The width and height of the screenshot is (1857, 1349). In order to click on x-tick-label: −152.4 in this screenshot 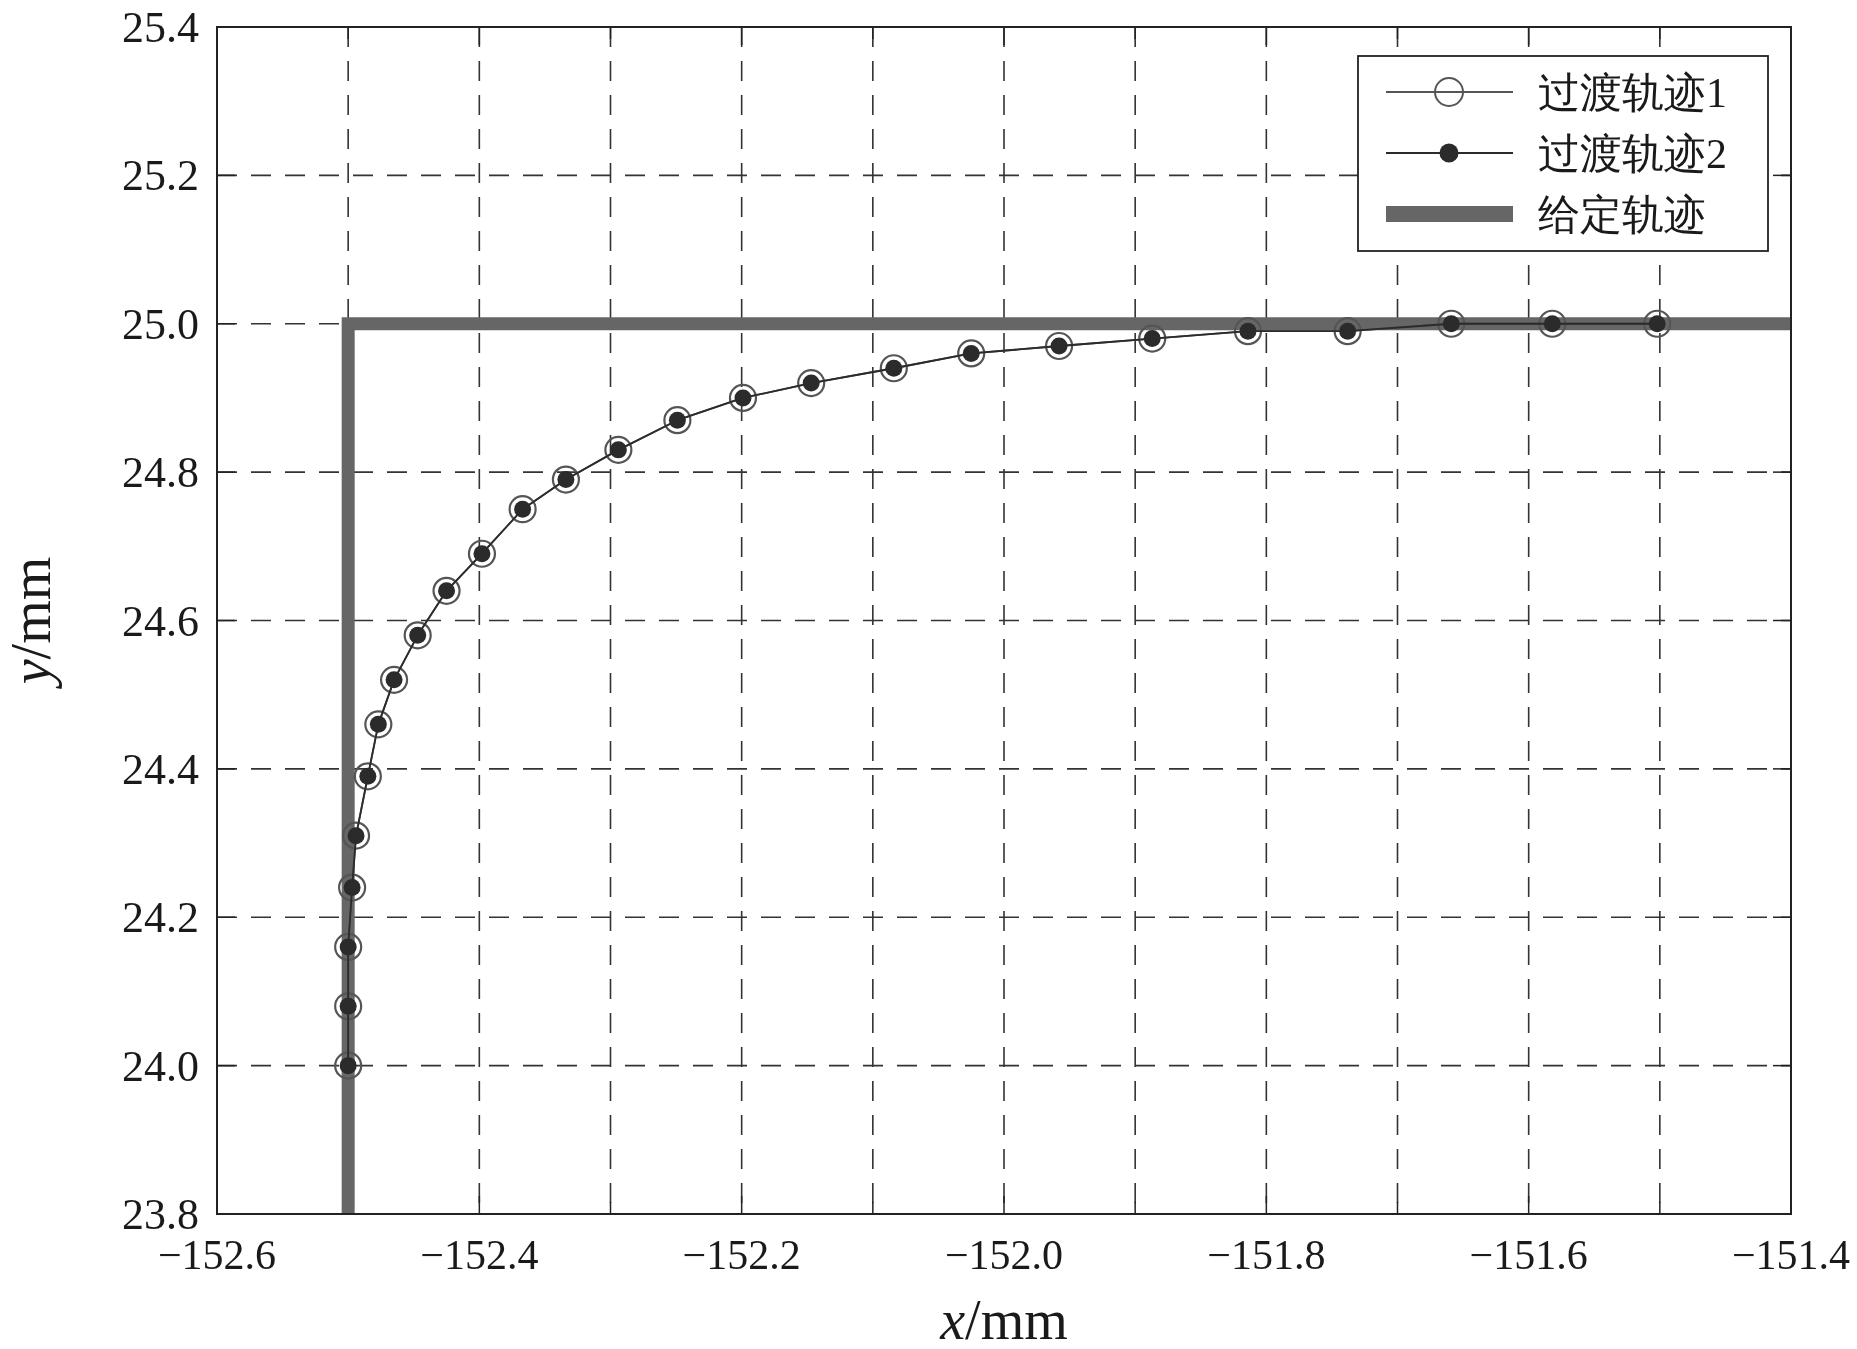, I will do `click(479, 1255)`.